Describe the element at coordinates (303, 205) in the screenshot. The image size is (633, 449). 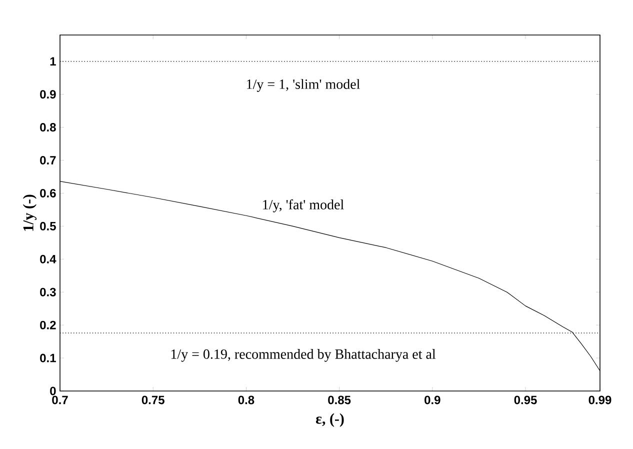
I see `annotation: 1/y, 'fat' model` at that location.